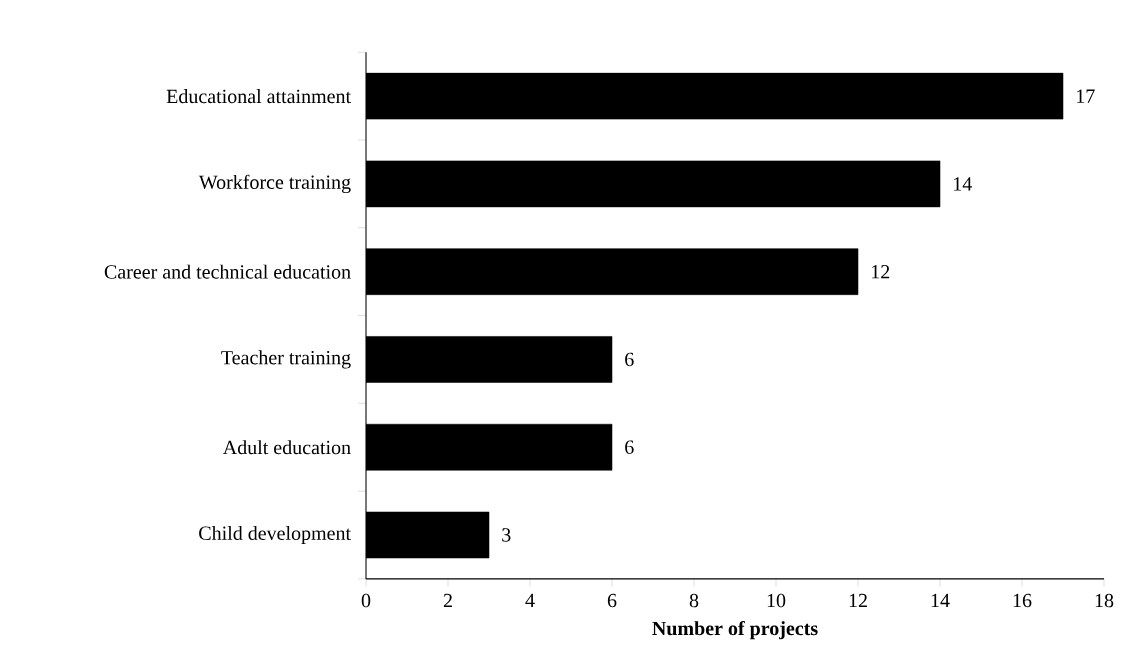 This screenshot has height=646, width=1123. What do you see at coordinates (776, 600) in the screenshot?
I see `x-tick-label: 10` at bounding box center [776, 600].